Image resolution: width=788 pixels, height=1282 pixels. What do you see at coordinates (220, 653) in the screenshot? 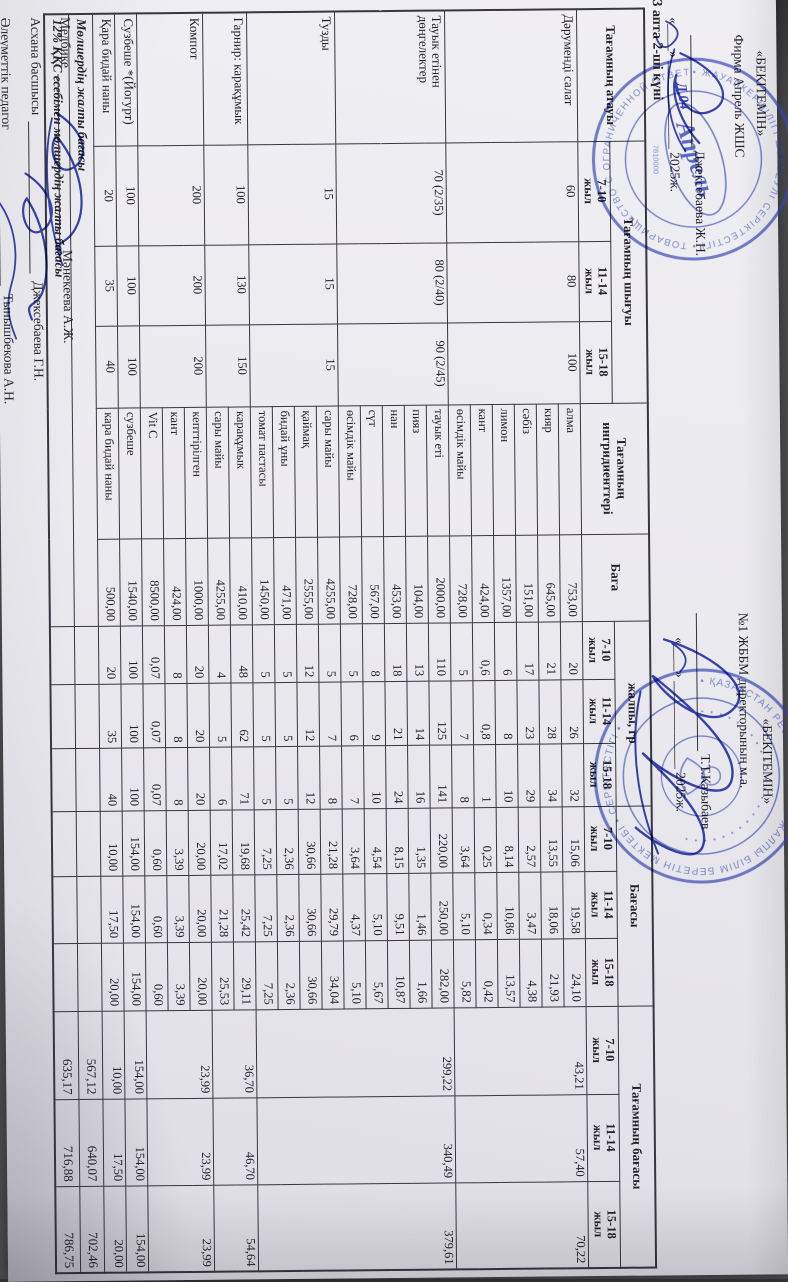
I see `weight-cell: 4` at bounding box center [220, 653].